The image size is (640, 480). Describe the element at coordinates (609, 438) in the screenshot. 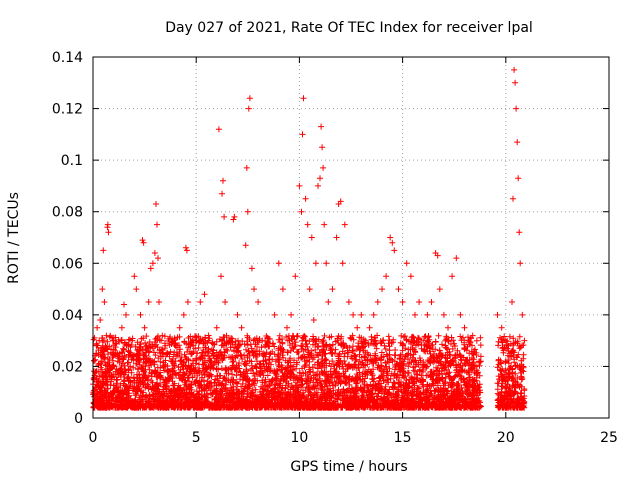

I see `x-tick-label: 25` at that location.